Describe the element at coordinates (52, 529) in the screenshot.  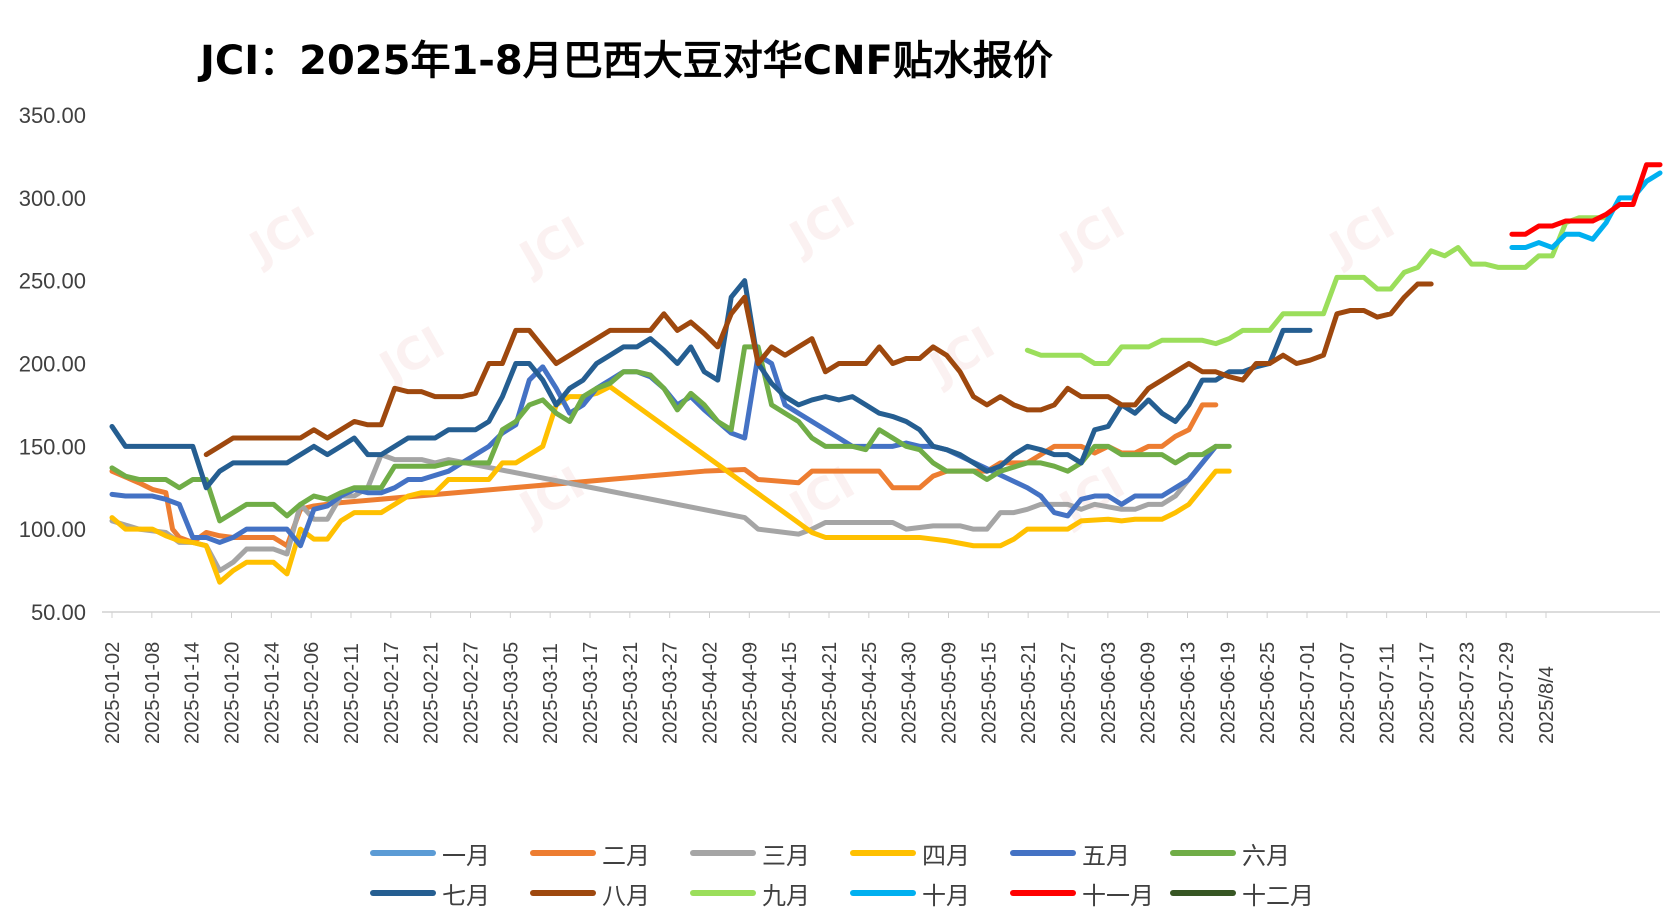
I see `y-tick-label: 100.00` at that location.